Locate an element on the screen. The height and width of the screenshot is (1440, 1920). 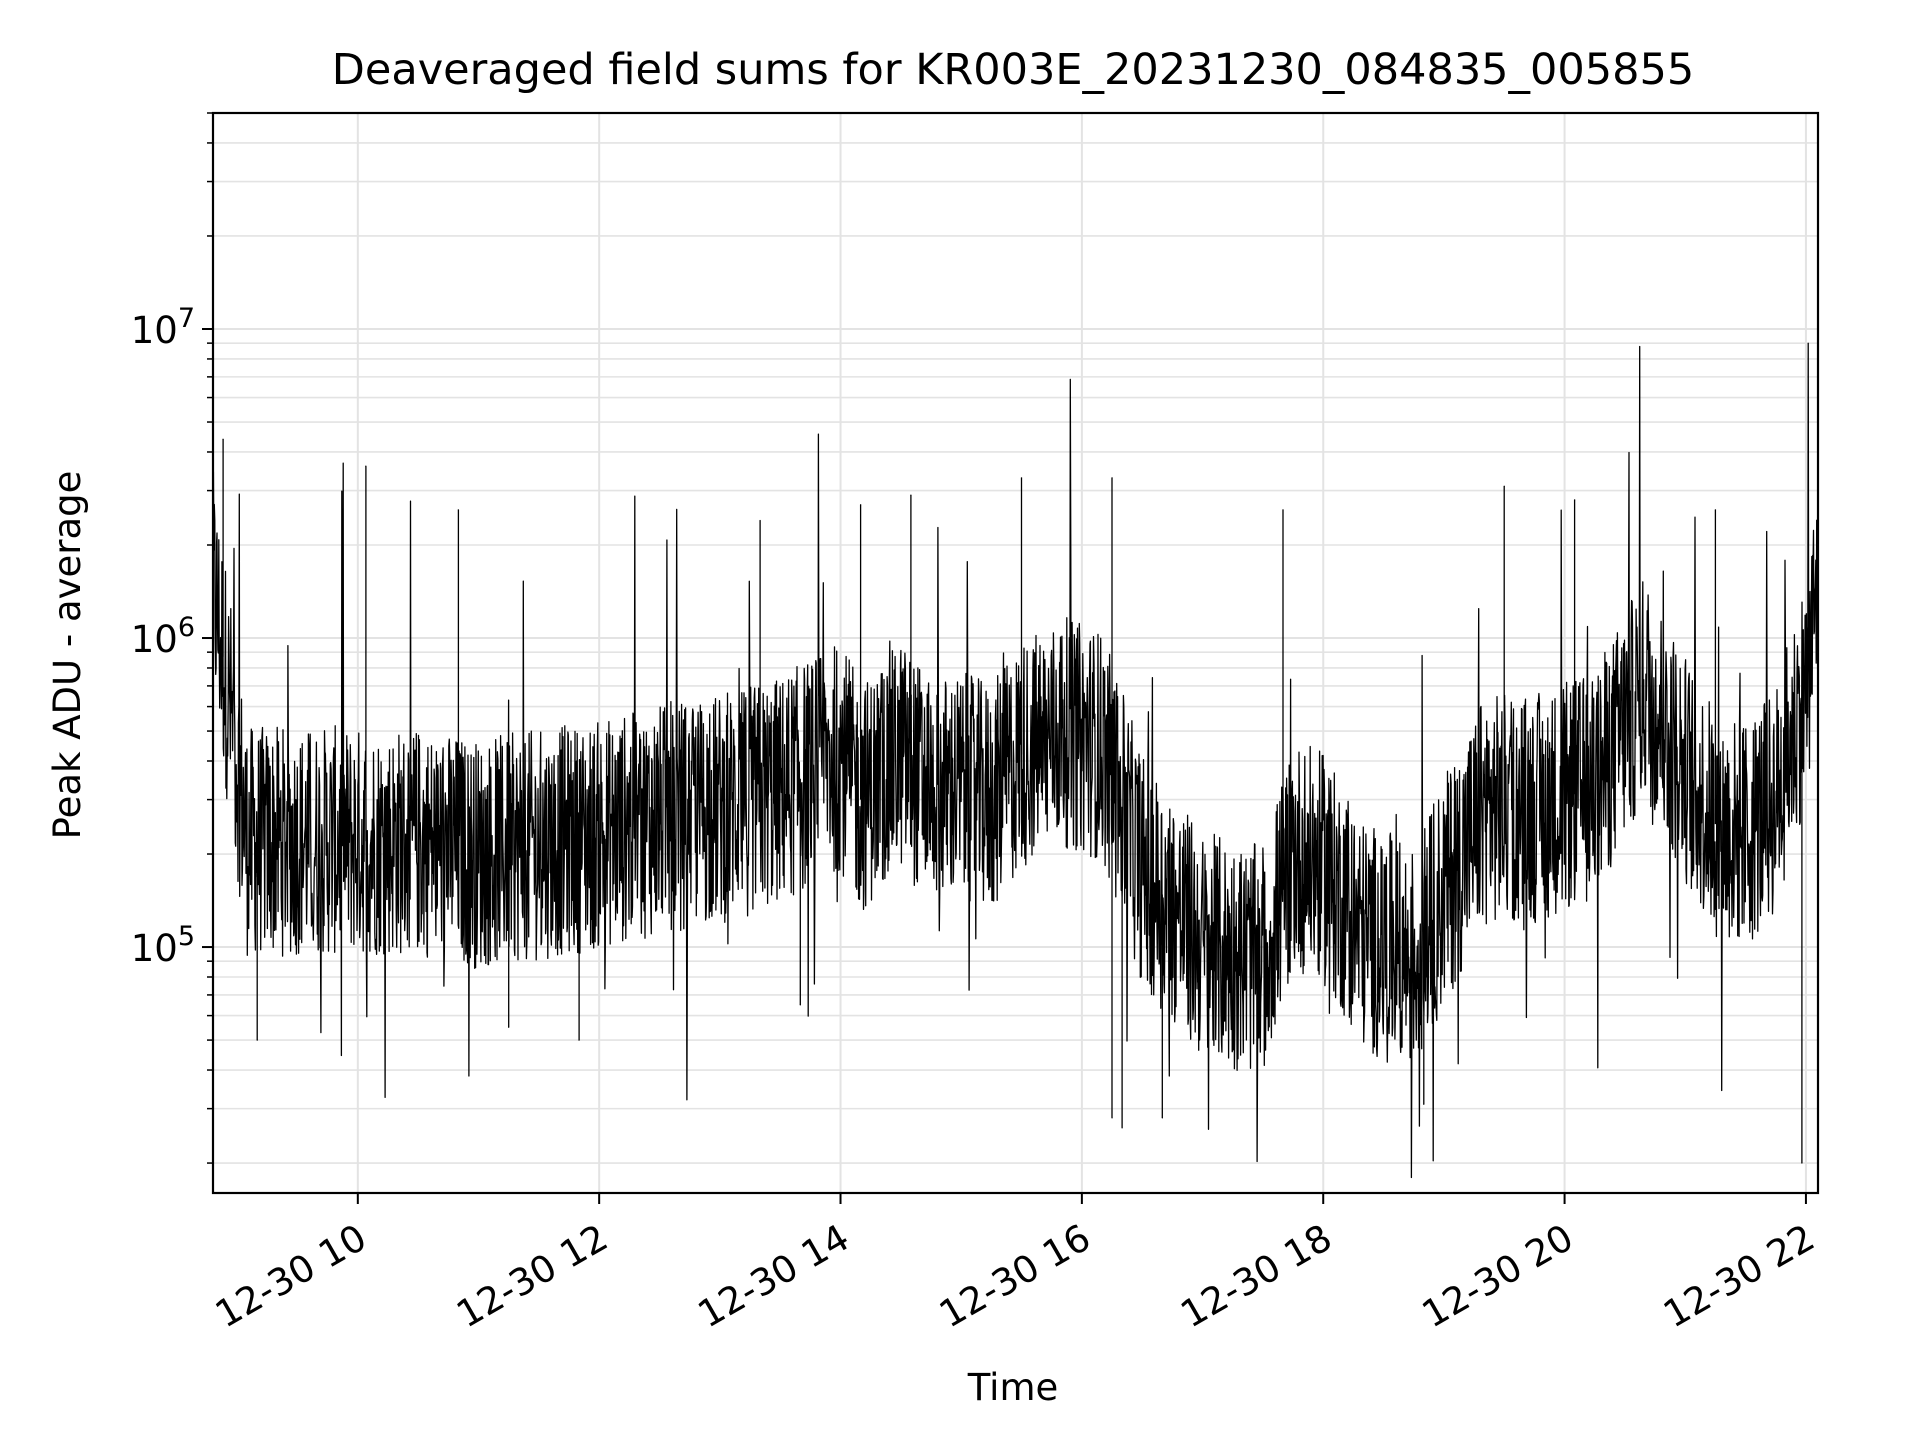
y-tick-exp: 7 is located at coordinates (186, 318).